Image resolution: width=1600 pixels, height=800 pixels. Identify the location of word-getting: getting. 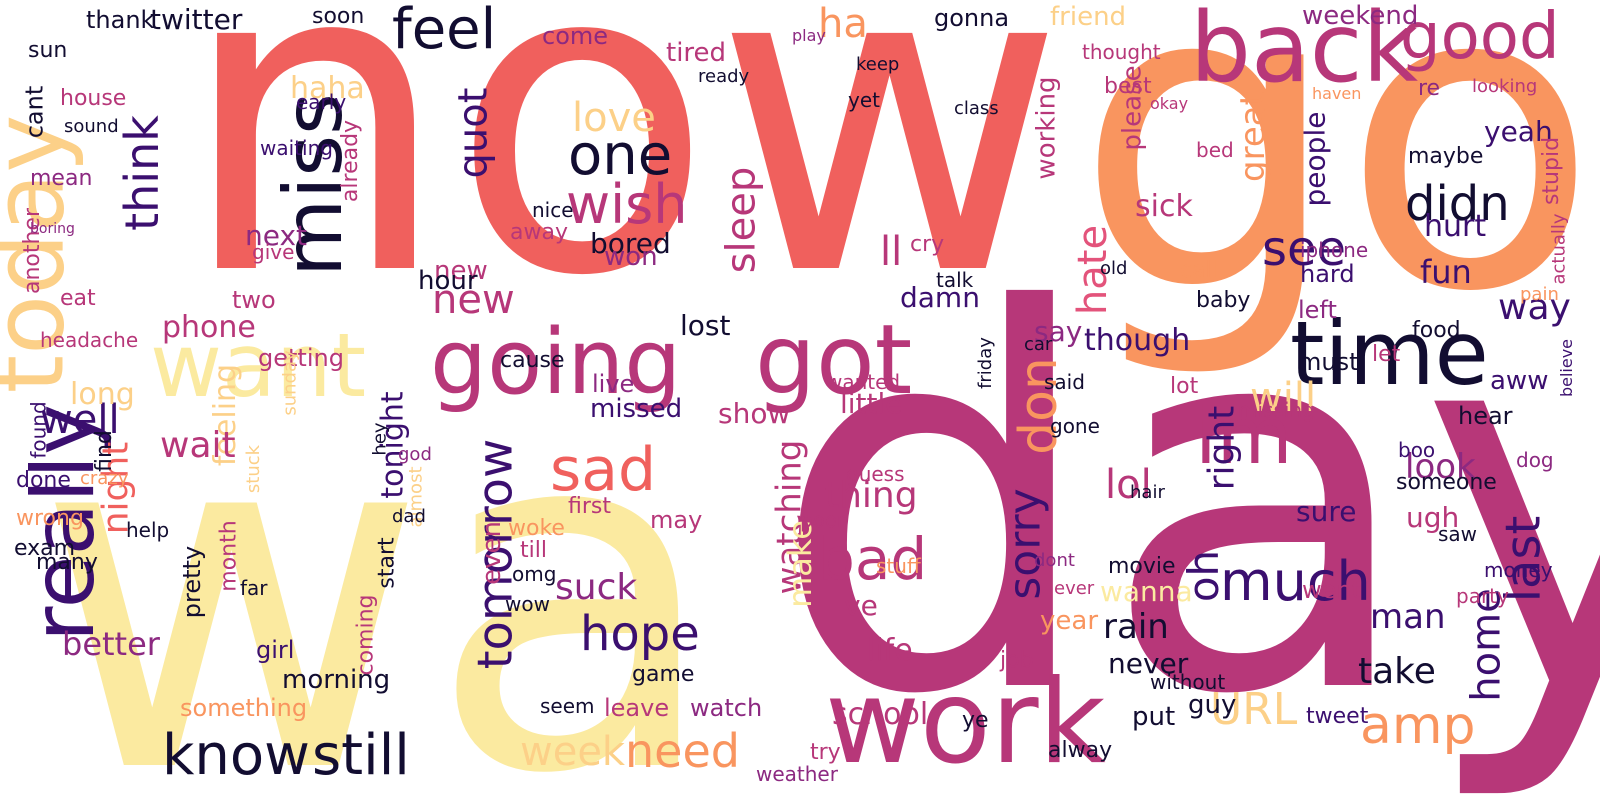
(301, 358).